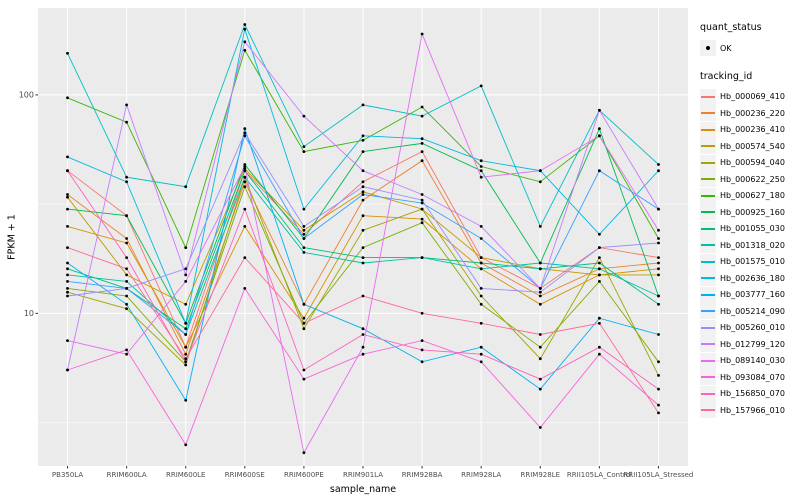 This screenshot has width=800, height=500. What do you see at coordinates (67, 475) in the screenshot?
I see `x-tick-label: PB350LA` at bounding box center [67, 475].